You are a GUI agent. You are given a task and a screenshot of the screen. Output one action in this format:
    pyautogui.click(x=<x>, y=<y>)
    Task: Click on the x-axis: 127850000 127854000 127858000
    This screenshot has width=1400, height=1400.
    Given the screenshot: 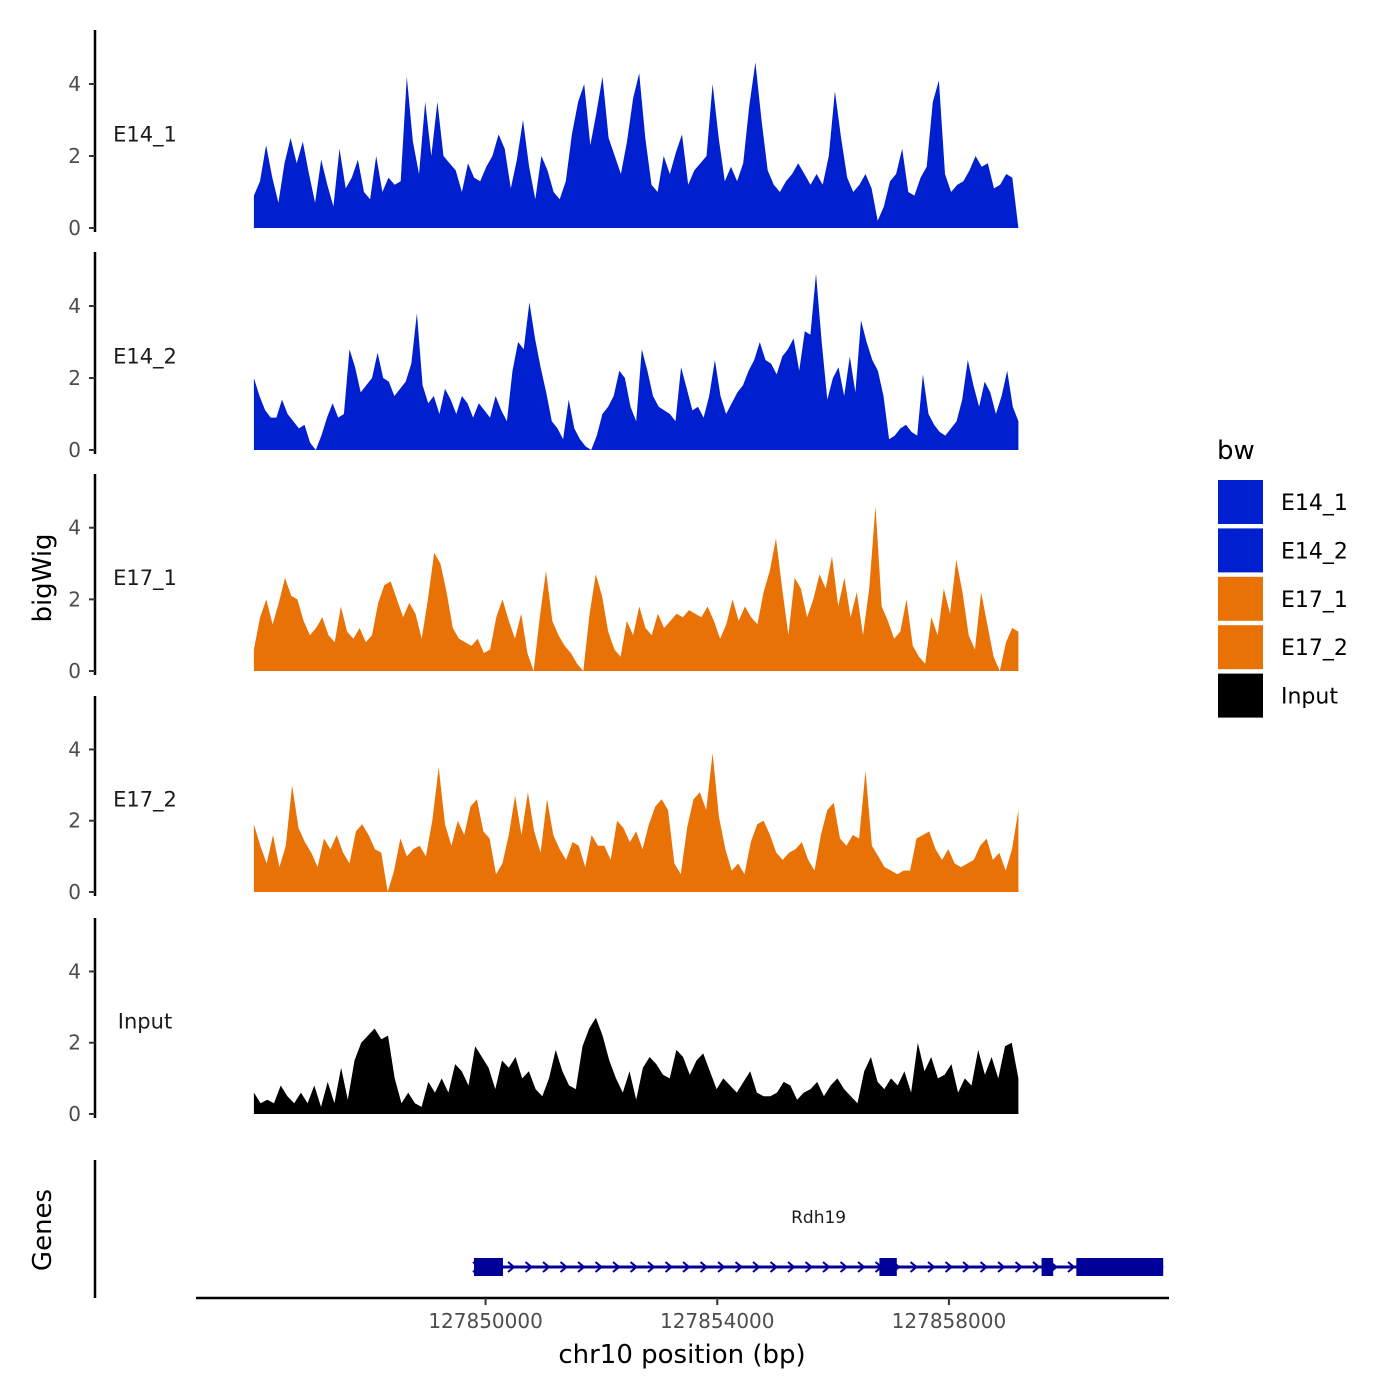 What is the action you would take?
    pyautogui.click(x=682, y=1314)
    